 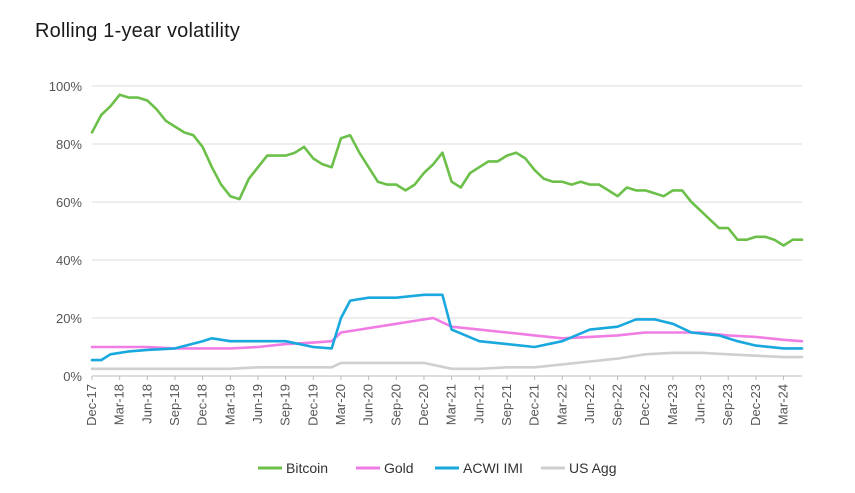 I want to click on x-tick-label: Dec-22, so click(x=644, y=405).